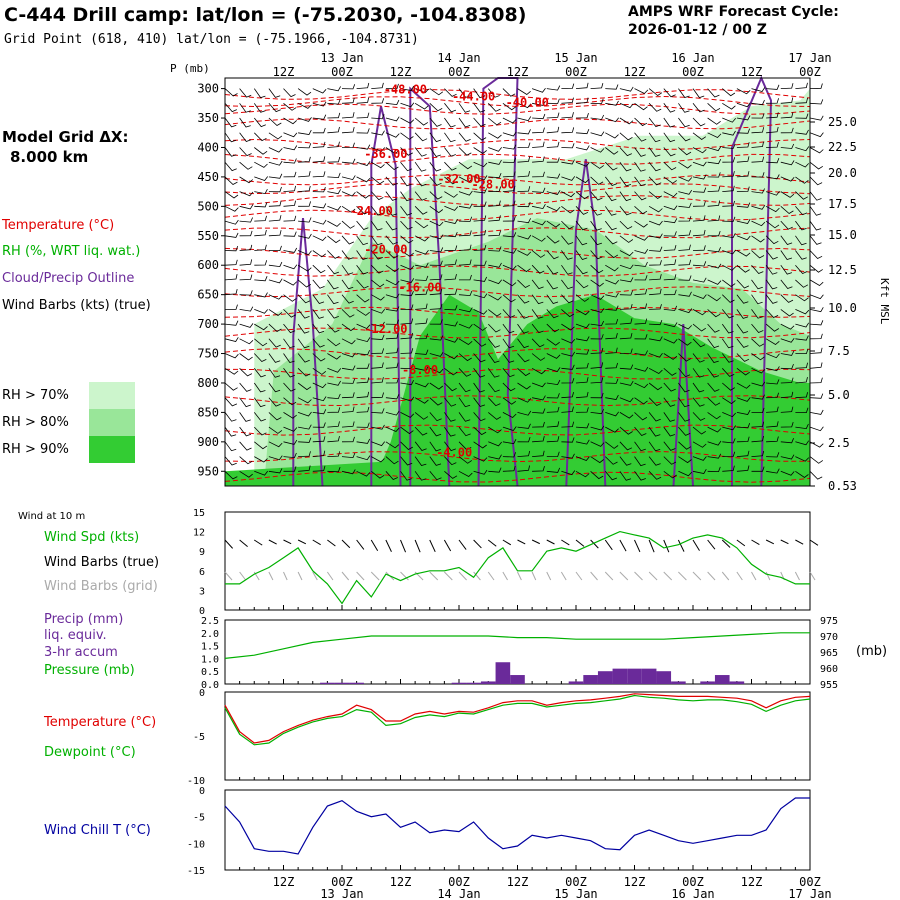 This screenshot has width=900, height=900. Describe the element at coordinates (842, 204) in the screenshot. I see `height-tick-label: 17.5` at that location.